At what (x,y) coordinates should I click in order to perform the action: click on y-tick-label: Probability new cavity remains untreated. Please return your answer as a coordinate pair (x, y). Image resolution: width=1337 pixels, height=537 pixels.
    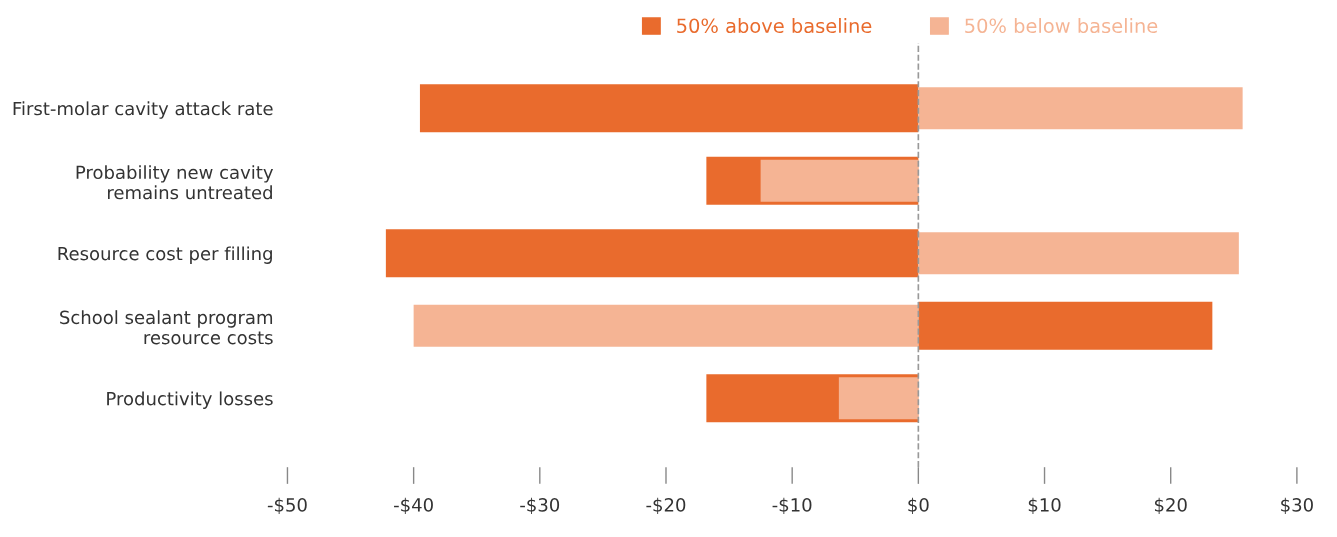
    Looking at the image, I should click on (175, 182).